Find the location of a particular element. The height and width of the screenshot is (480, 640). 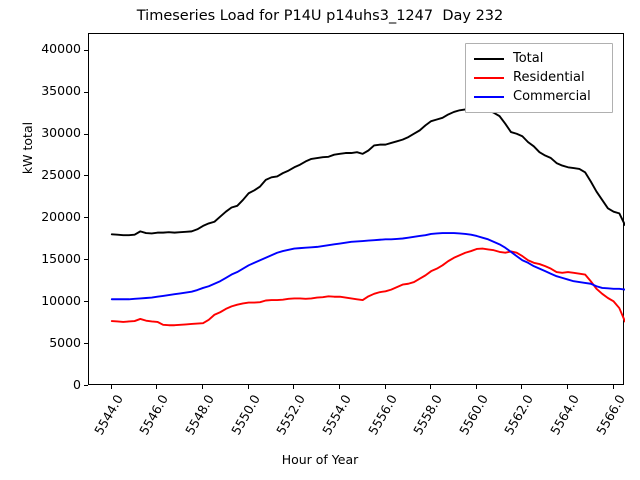

x-tick-label: 5552.0 is located at coordinates (291, 415).